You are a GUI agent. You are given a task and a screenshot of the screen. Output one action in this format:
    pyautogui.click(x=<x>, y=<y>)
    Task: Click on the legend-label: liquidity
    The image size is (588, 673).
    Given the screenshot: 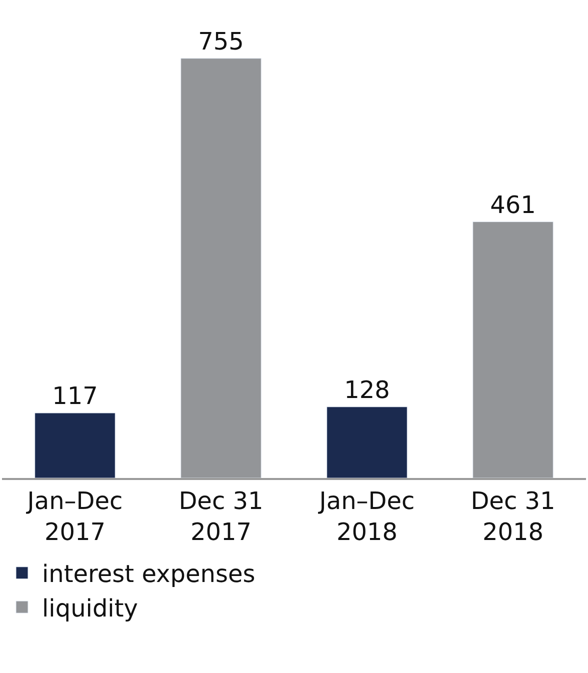 What is the action you would take?
    pyautogui.click(x=90, y=608)
    